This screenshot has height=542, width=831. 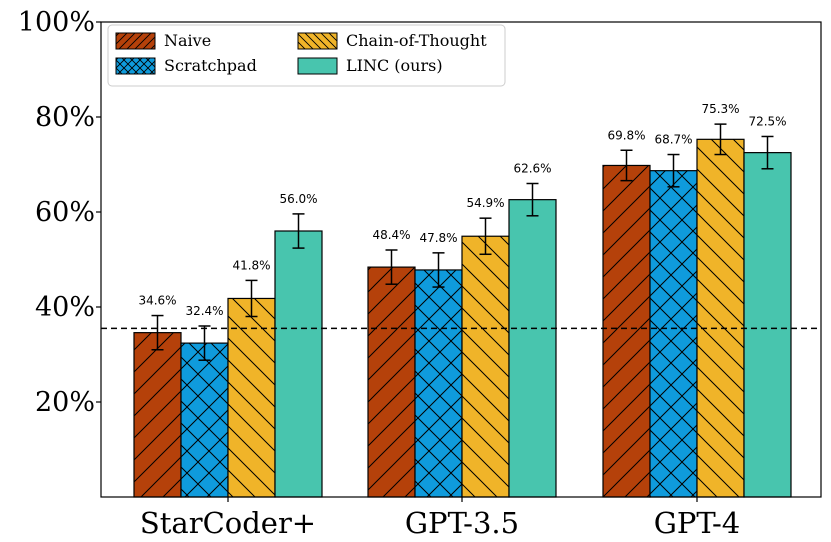 I want to click on data-label-naive-0: 34.6%, so click(x=157, y=301).